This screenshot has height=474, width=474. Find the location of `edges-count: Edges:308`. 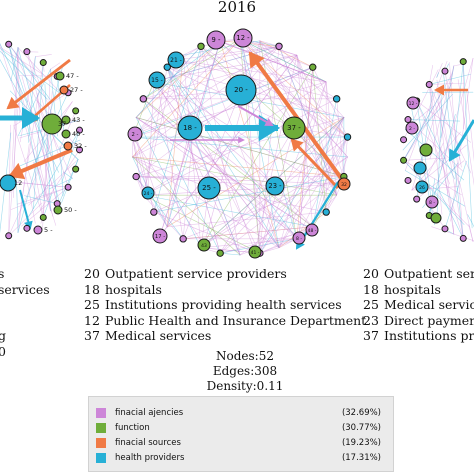

edges-count: Edges:308 is located at coordinates (245, 371).